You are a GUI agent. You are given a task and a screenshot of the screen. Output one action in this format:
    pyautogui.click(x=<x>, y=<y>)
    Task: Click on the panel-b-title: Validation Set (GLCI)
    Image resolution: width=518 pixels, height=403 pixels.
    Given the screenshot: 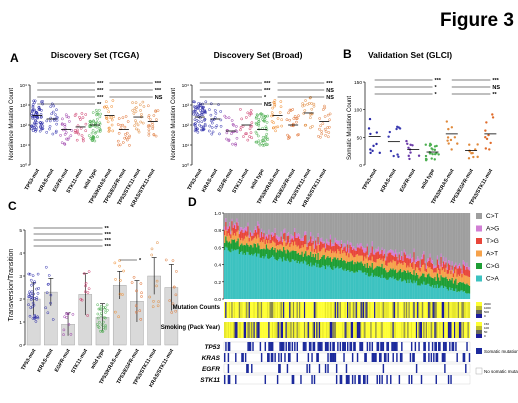 What is the action you would take?
    pyautogui.click(x=410, y=55)
    